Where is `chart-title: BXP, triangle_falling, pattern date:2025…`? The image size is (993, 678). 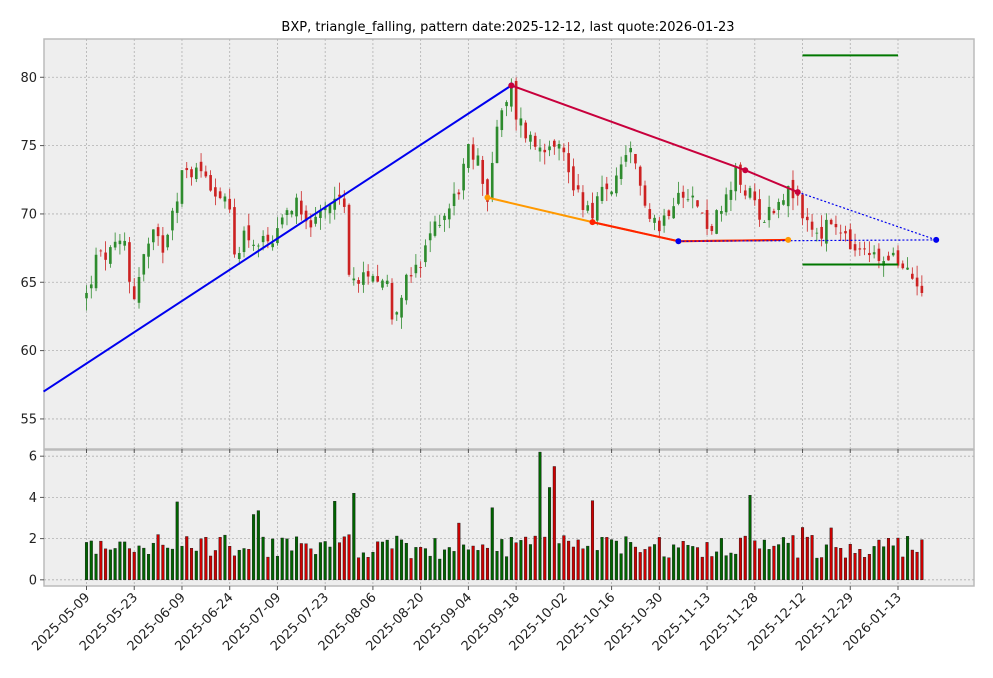
chart-title: BXP, triangle_falling, pattern date:2025… is located at coordinates (507, 27).